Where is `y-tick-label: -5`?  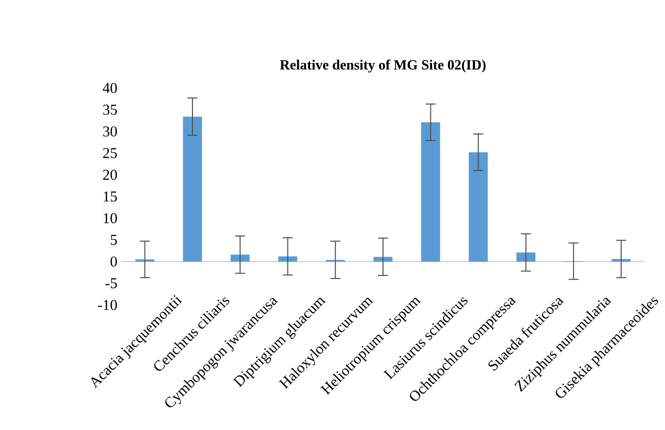 y-tick-label: -5 is located at coordinates (111, 283).